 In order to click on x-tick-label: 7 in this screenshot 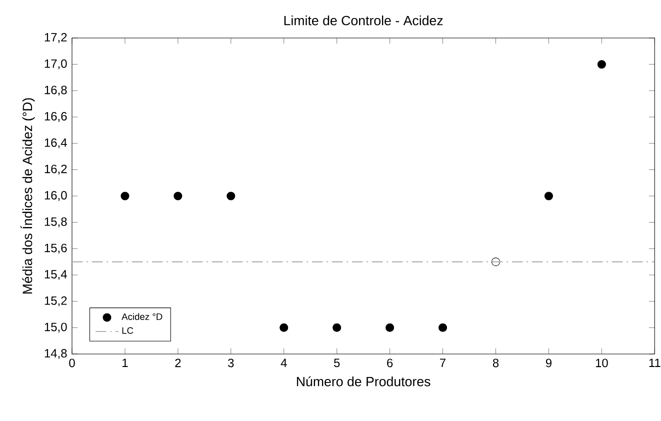, I will do `click(443, 362)`.